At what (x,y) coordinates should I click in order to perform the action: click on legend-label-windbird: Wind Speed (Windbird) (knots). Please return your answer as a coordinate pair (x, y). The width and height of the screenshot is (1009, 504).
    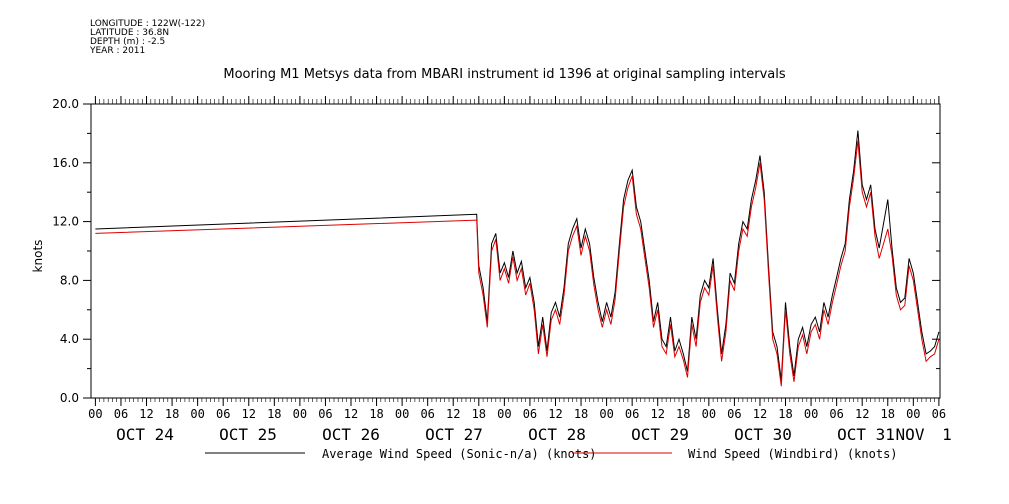
    Looking at the image, I should click on (793, 454).